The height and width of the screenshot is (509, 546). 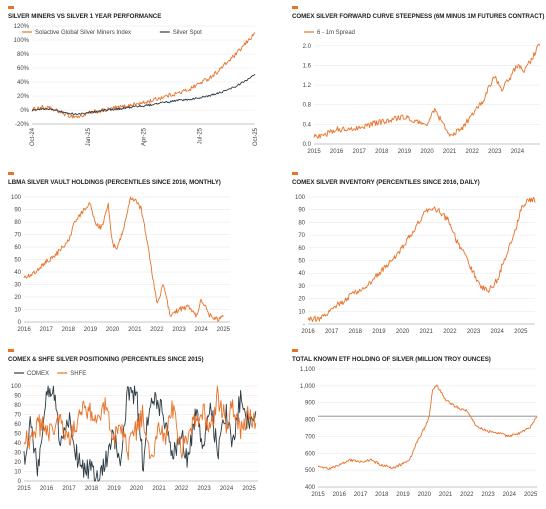 I want to click on y-tick-label: 40, so click(x=17, y=273).